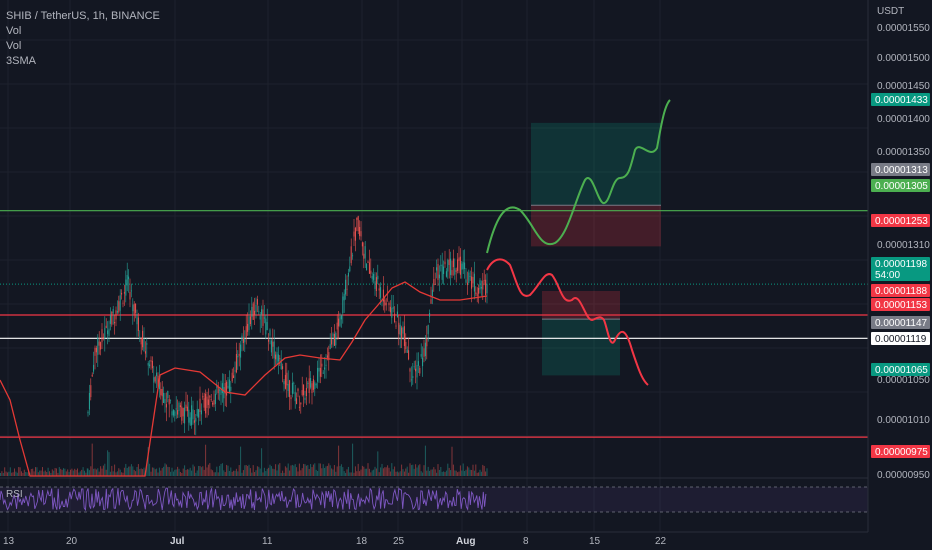 This screenshot has width=932, height=550. What do you see at coordinates (243, 499) in the screenshot?
I see `rsi-line` at bounding box center [243, 499].